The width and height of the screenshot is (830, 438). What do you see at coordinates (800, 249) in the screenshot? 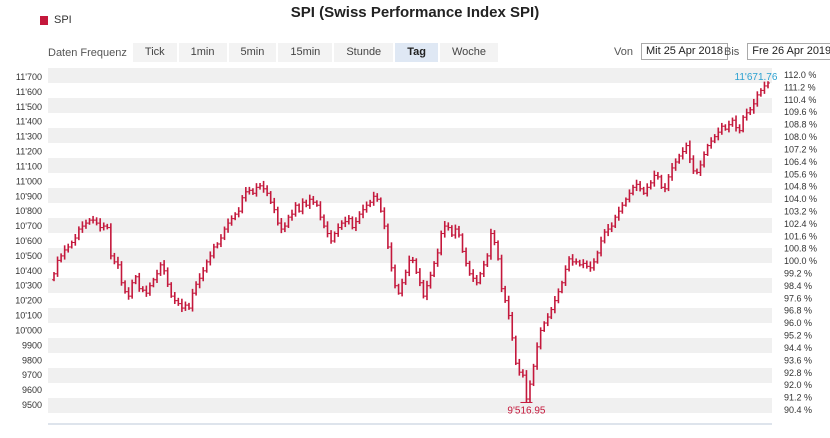
I see `y2-tick-label: 100.8 %` at bounding box center [800, 249].